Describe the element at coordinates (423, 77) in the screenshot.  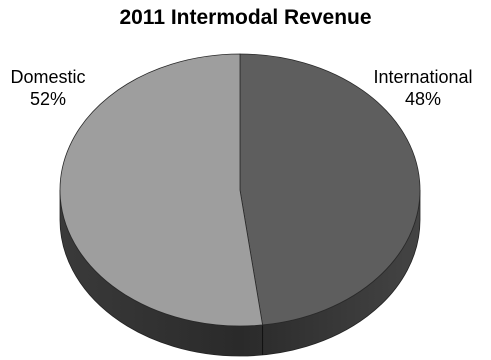
I see `slice-name-international: International` at that location.